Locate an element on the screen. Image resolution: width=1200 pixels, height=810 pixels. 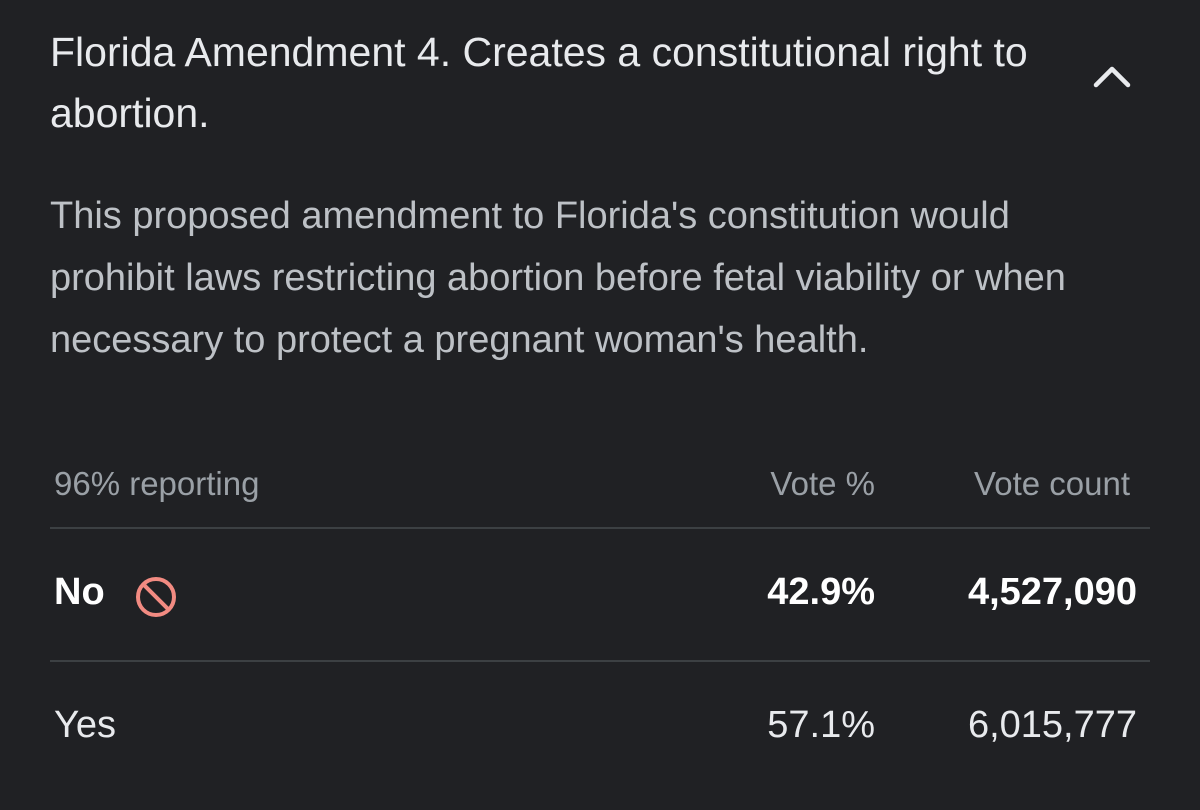
vote-percent: 42.9% is located at coordinates (821, 592).